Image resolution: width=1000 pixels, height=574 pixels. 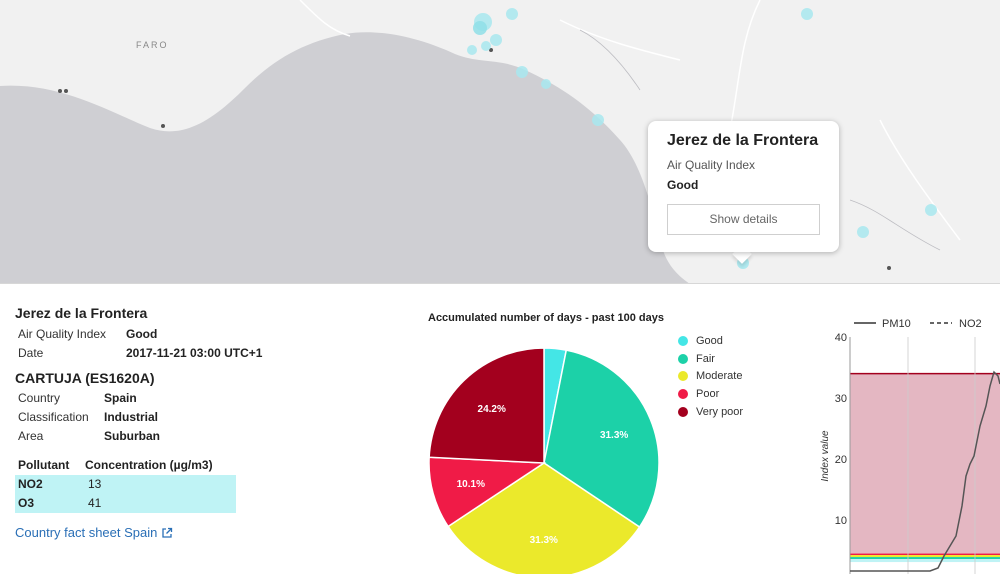 I want to click on station-name: CARTUJA (ES1620A), so click(x=85, y=378).